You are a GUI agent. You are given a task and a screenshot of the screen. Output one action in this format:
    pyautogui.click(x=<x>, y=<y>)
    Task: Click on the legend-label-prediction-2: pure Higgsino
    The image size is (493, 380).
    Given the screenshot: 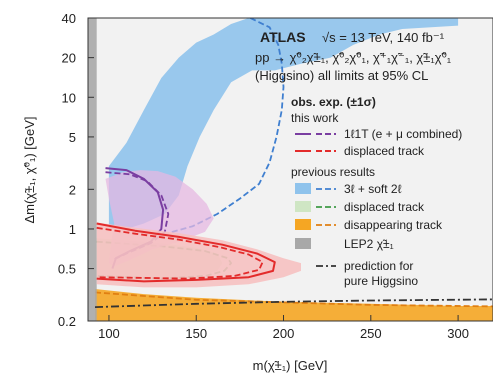 What is the action you would take?
    pyautogui.click(x=381, y=281)
    